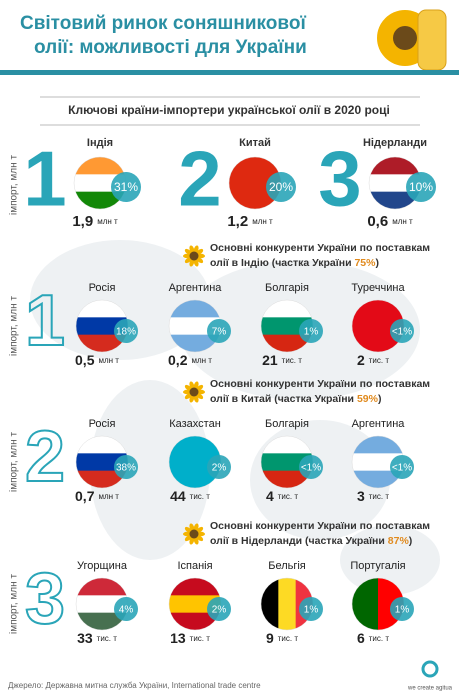  What do you see at coordinates (373, 360) in the screenshot?
I see `amount: 2 тис. т` at bounding box center [373, 360].